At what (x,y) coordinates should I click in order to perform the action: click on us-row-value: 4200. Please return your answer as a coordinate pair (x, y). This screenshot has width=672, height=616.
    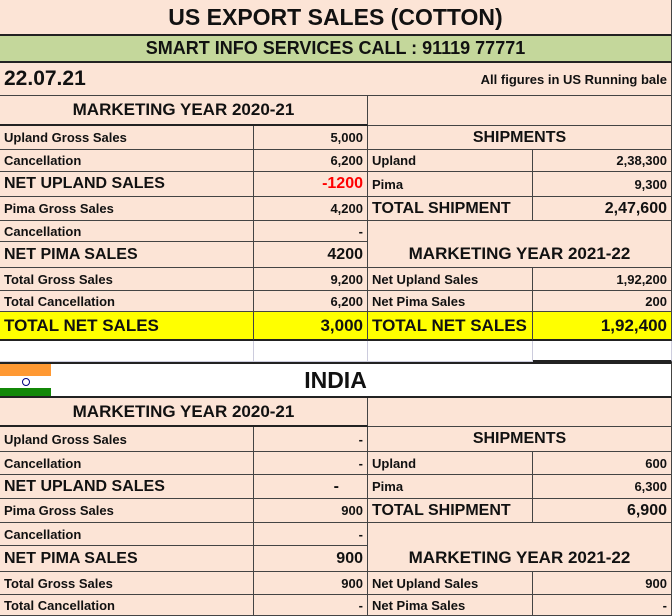
    Looking at the image, I should click on (311, 255).